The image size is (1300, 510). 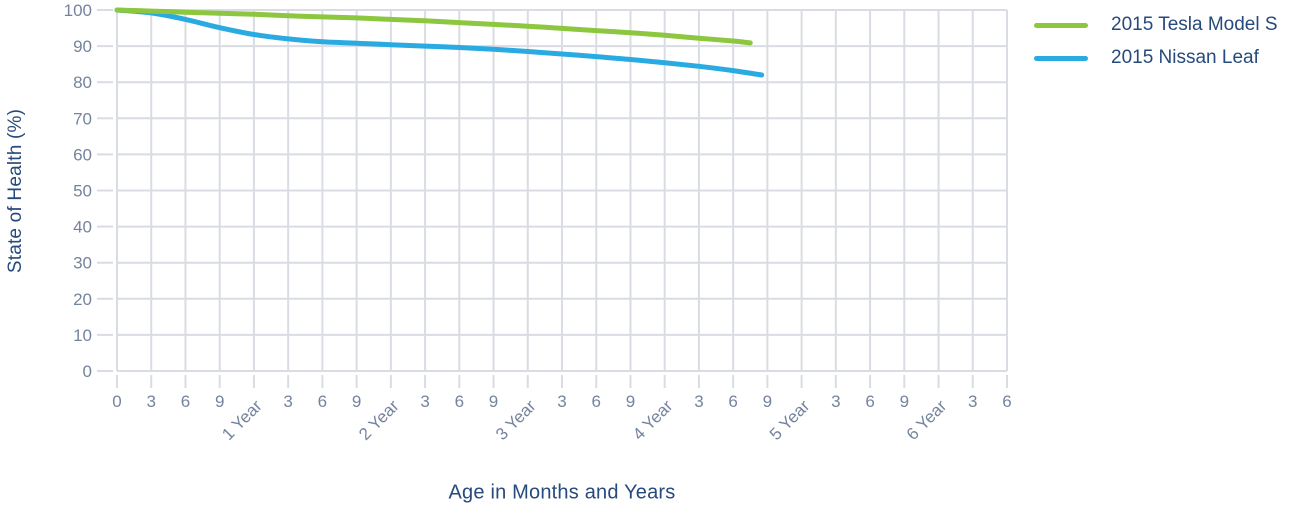 What do you see at coordinates (82, 227) in the screenshot?
I see `y-tick-label: 40` at bounding box center [82, 227].